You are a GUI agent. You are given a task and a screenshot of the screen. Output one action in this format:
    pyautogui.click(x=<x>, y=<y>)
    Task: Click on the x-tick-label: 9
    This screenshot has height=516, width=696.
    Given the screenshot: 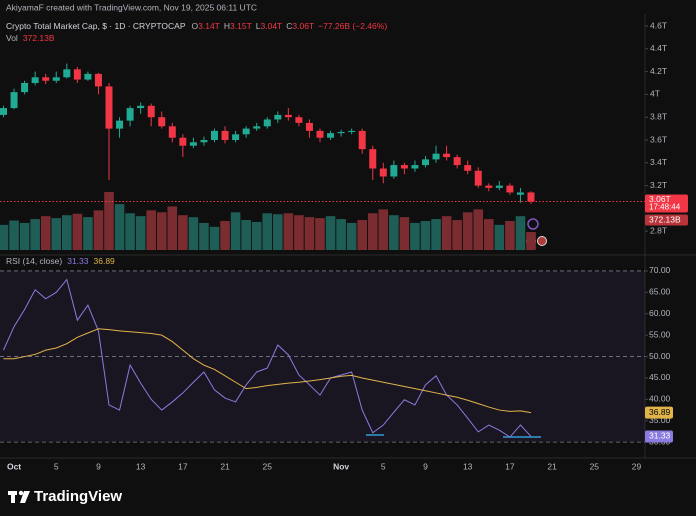 What is the action you would take?
    pyautogui.click(x=425, y=466)
    